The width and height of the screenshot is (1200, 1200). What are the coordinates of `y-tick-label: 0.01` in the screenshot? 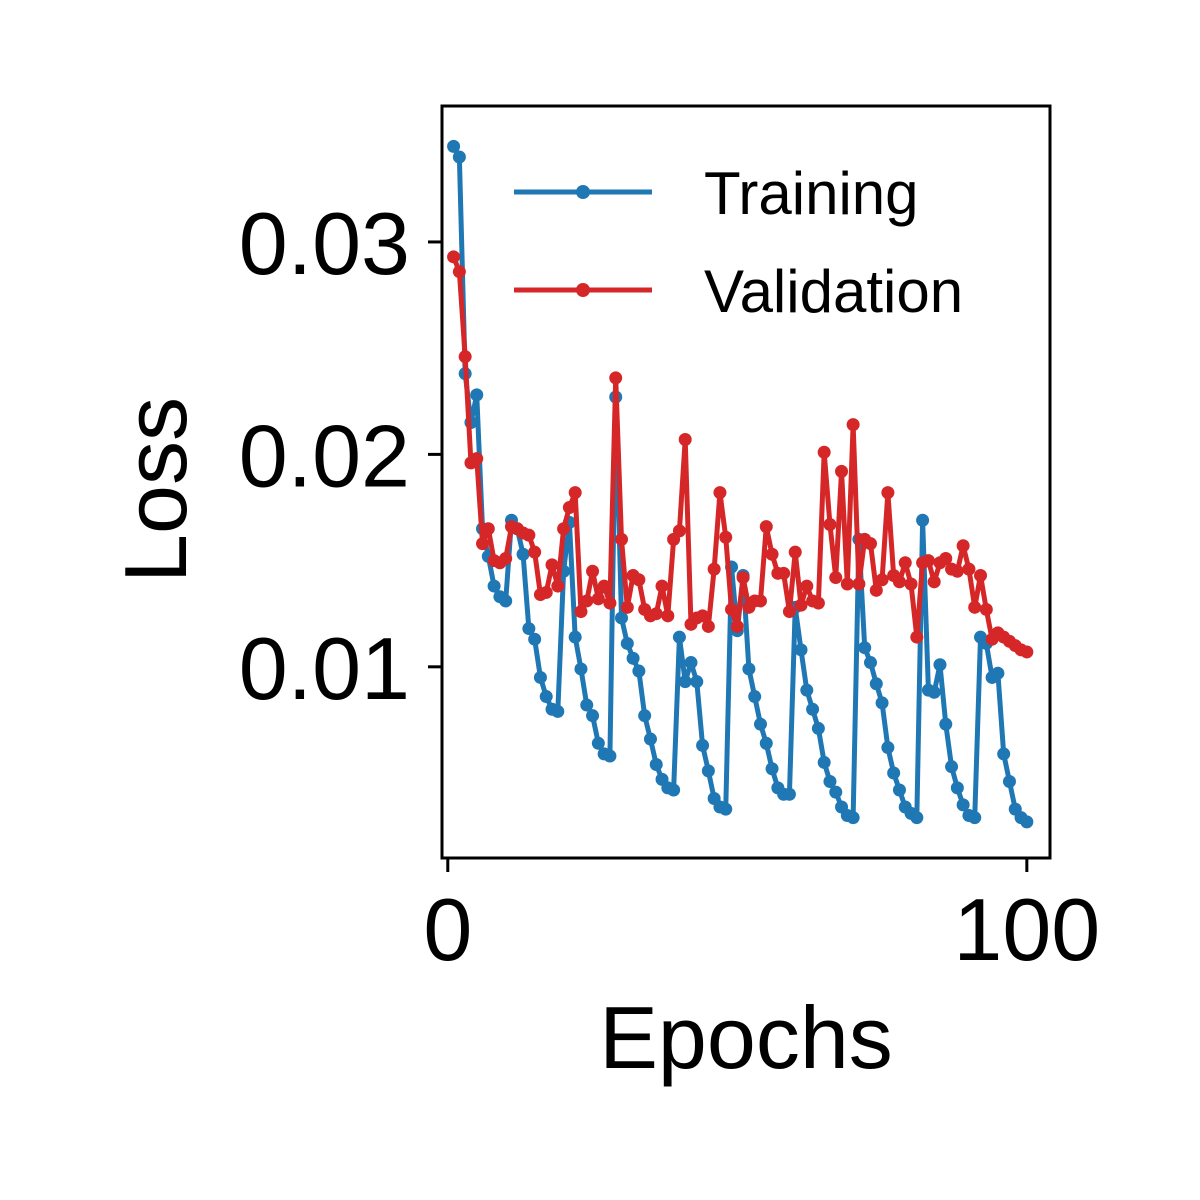 It's located at (324, 668).